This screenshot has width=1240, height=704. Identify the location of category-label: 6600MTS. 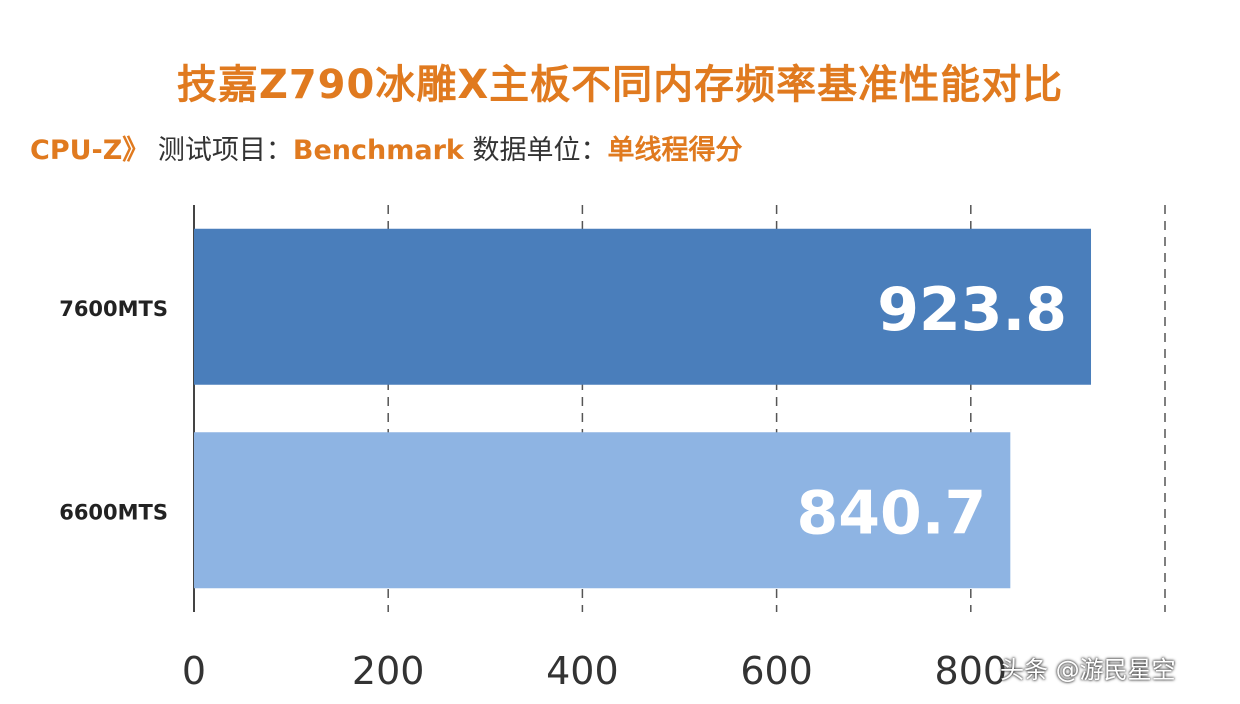
(113, 512).